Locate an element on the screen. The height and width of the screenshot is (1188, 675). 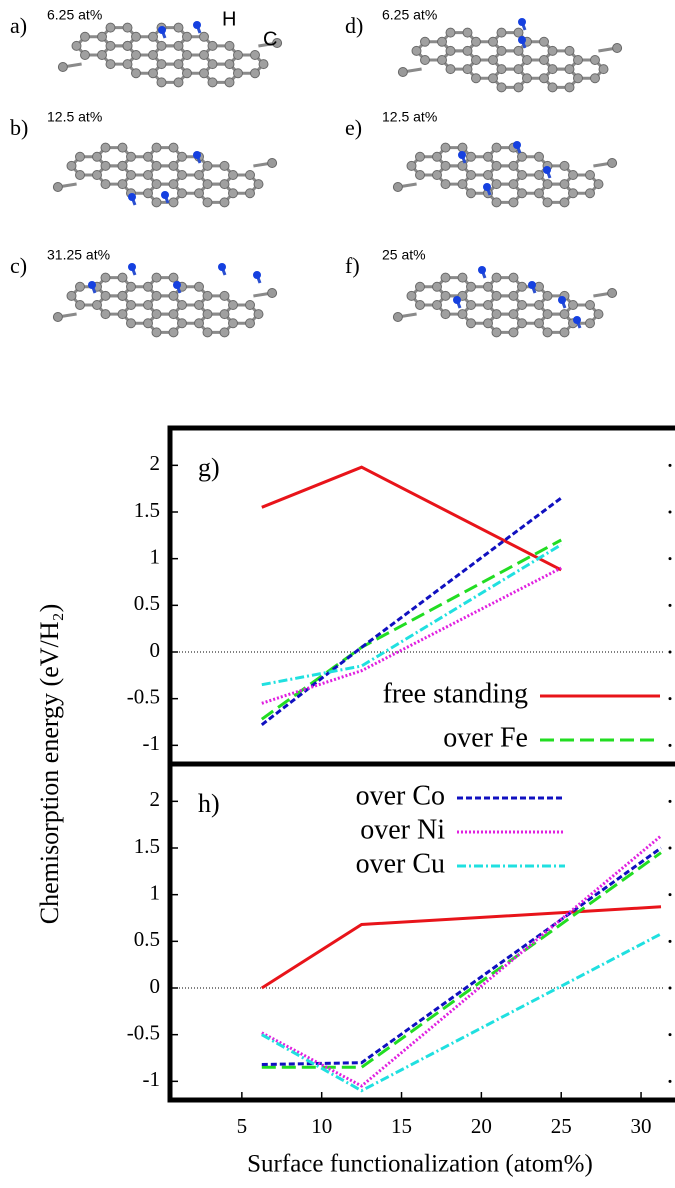
concentration: 6.25 at% is located at coordinates (409, 15).